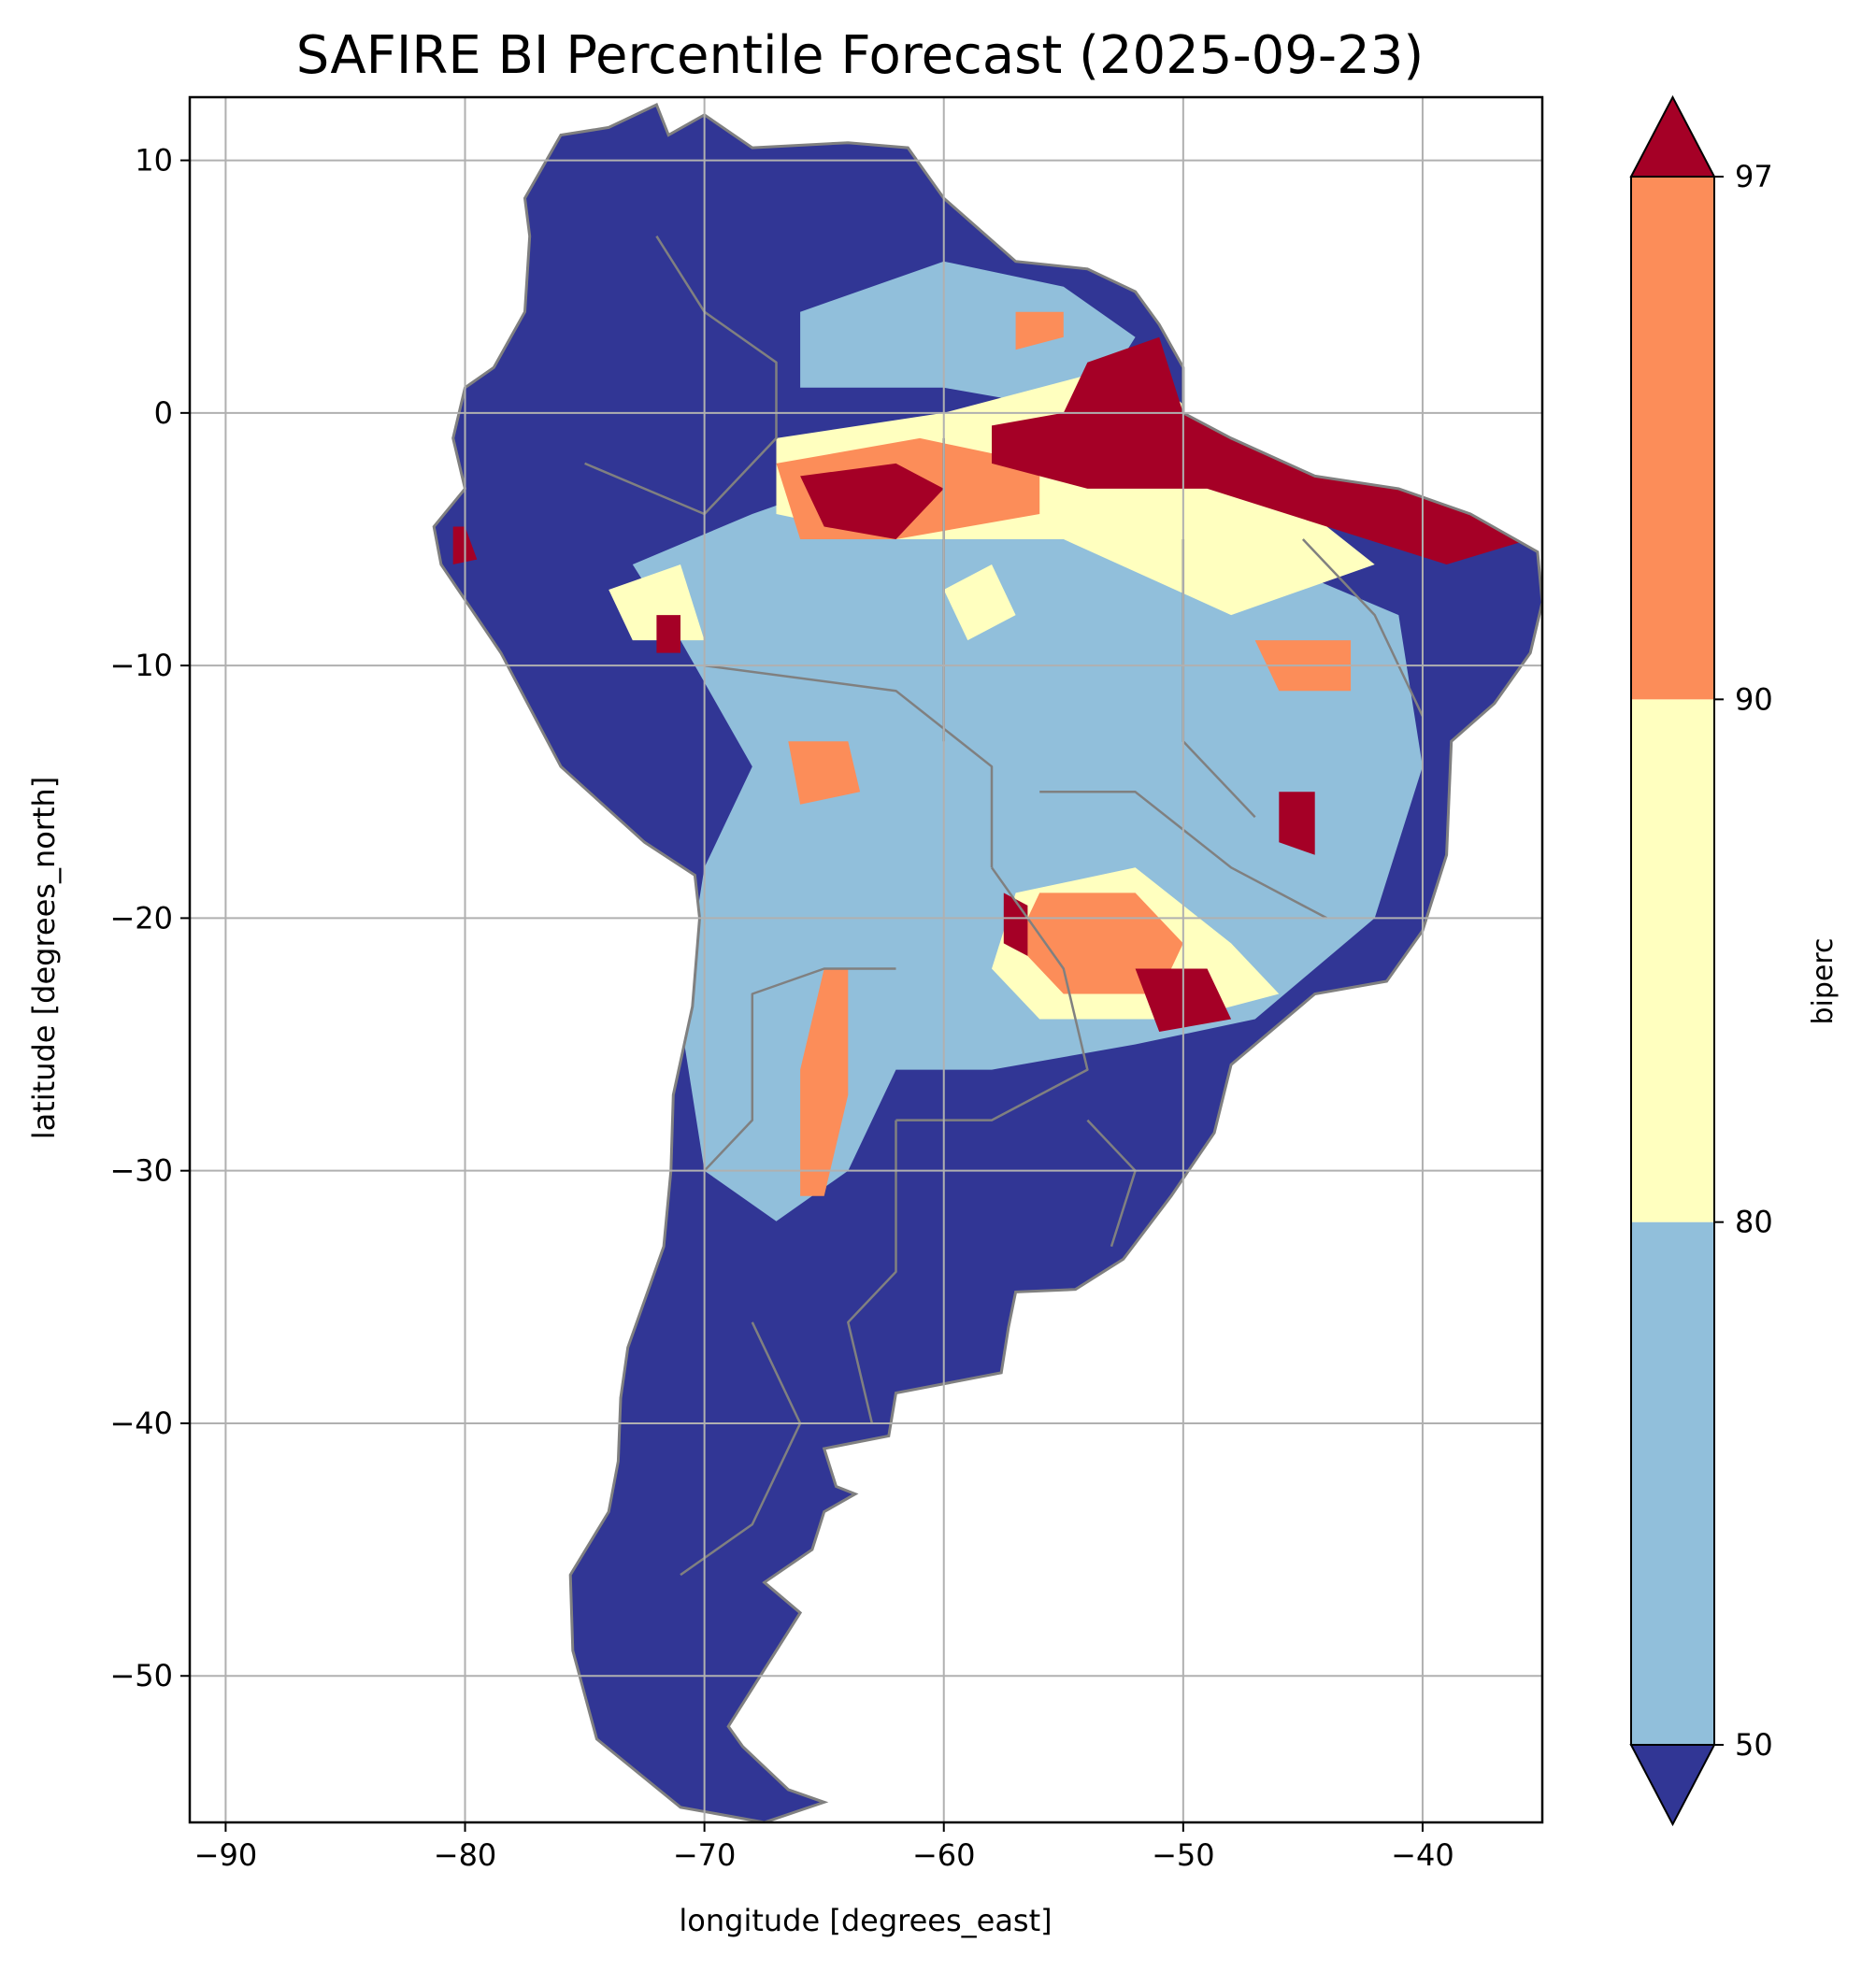 The image size is (1876, 1971). Describe the element at coordinates (141, 665) in the screenshot. I see `y-tick-label: −10` at that location.